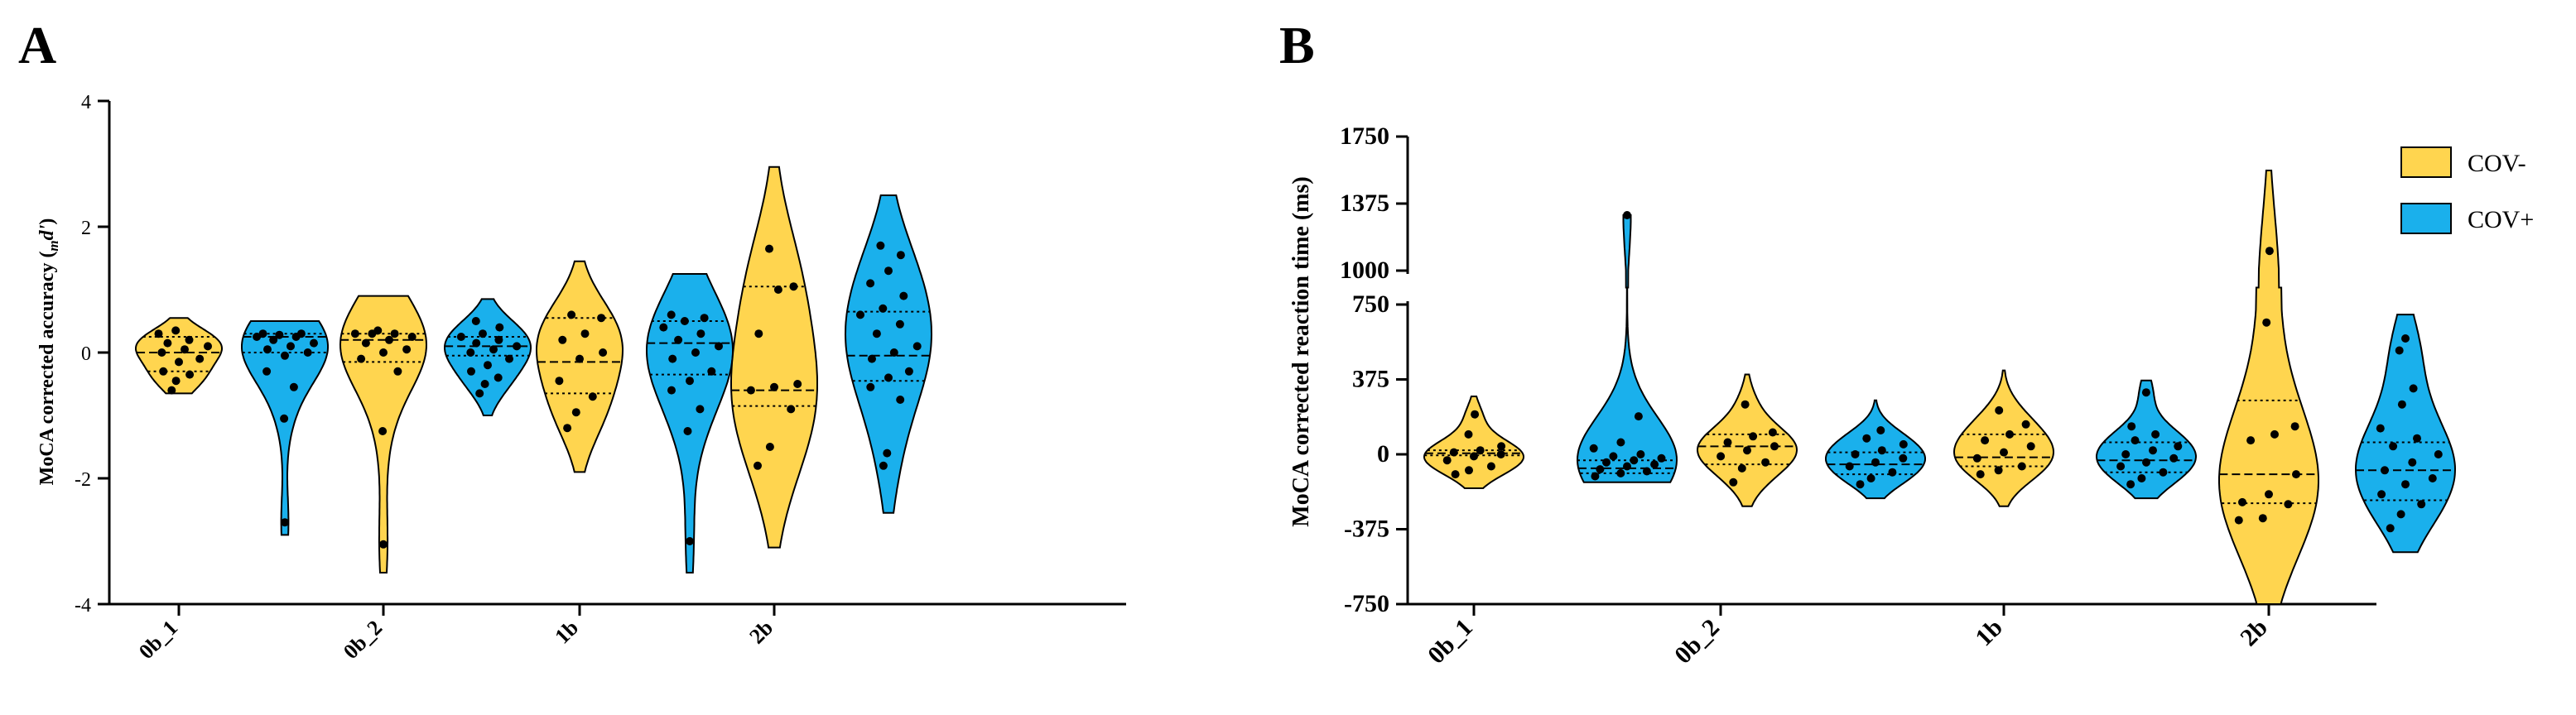 This screenshot has height=715, width=2576. What do you see at coordinates (1747, 440) in the screenshot?
I see `violin-0b_2-COV-` at bounding box center [1747, 440].